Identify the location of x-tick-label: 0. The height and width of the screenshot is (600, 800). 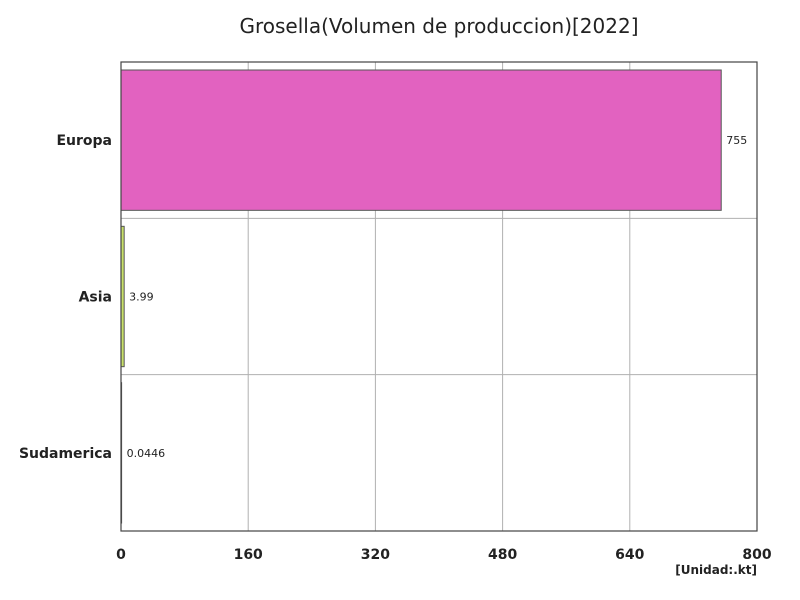
(121, 555).